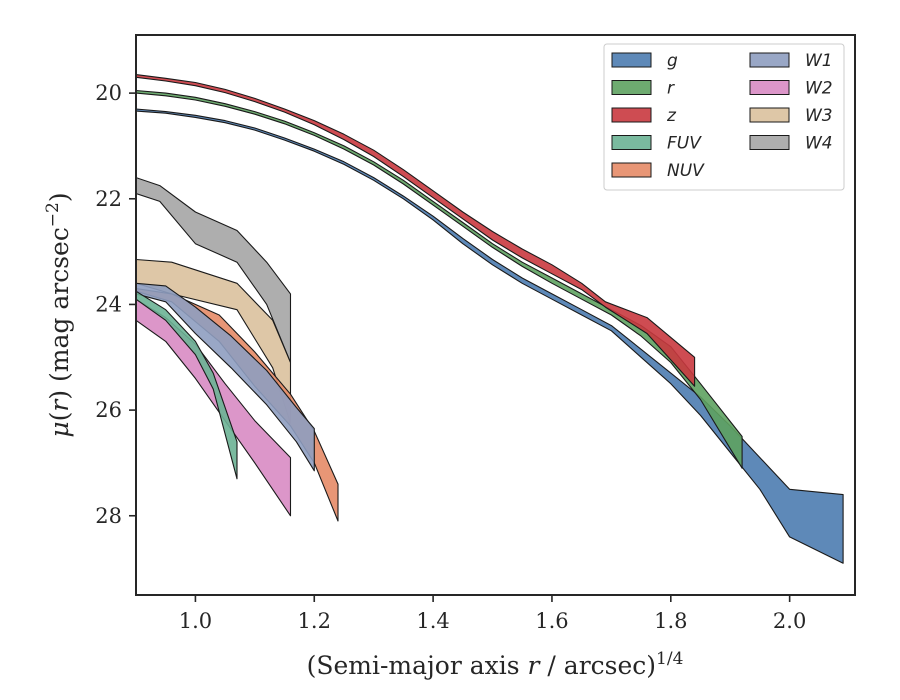 The image size is (900, 700). I want to click on y-axis: 20 22 24 26 28, so click(115, 304).